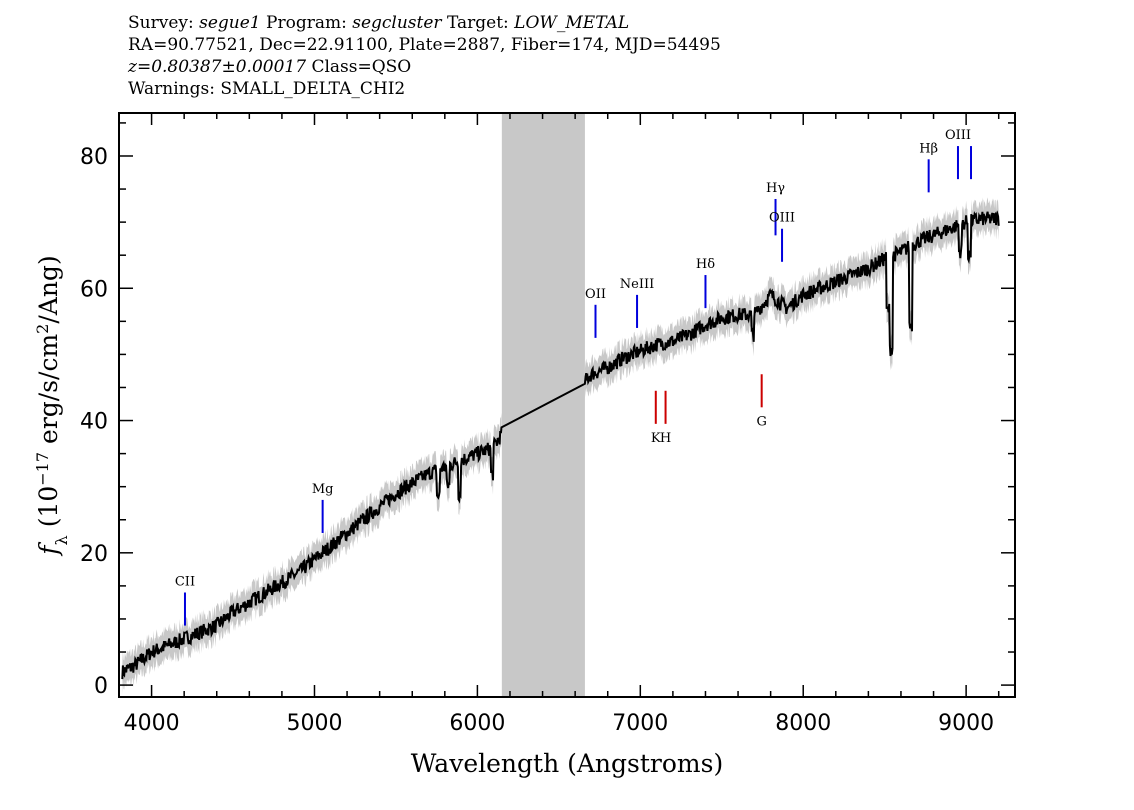  Describe the element at coordinates (477, 23) in the screenshot. I see `target-label: Target:` at that location.